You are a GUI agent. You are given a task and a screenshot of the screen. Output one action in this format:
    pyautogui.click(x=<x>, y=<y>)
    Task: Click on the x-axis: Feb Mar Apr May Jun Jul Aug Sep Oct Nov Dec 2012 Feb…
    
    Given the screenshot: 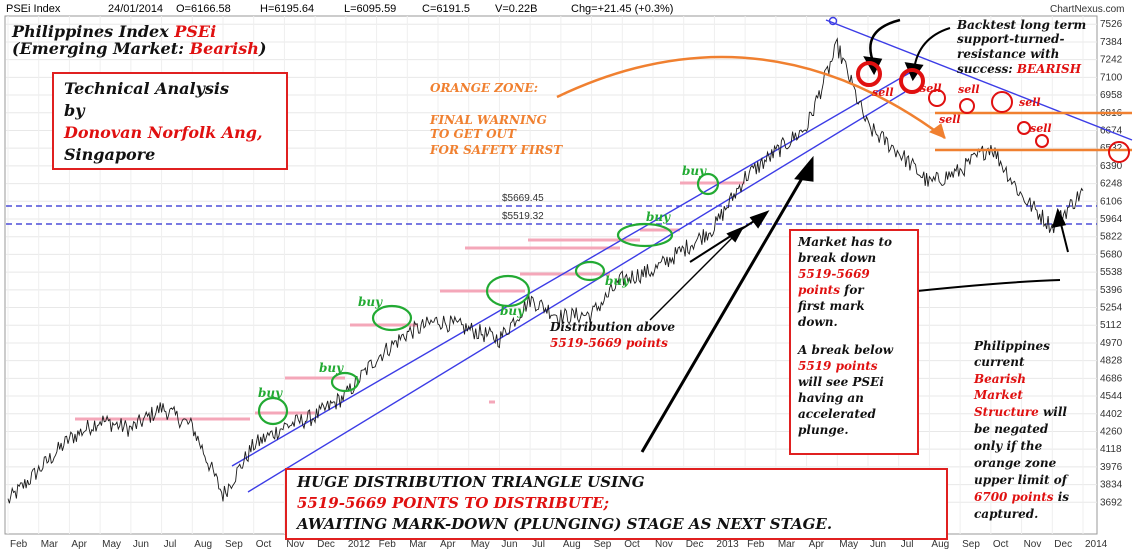 What is the action you would take?
    pyautogui.click(x=559, y=544)
    